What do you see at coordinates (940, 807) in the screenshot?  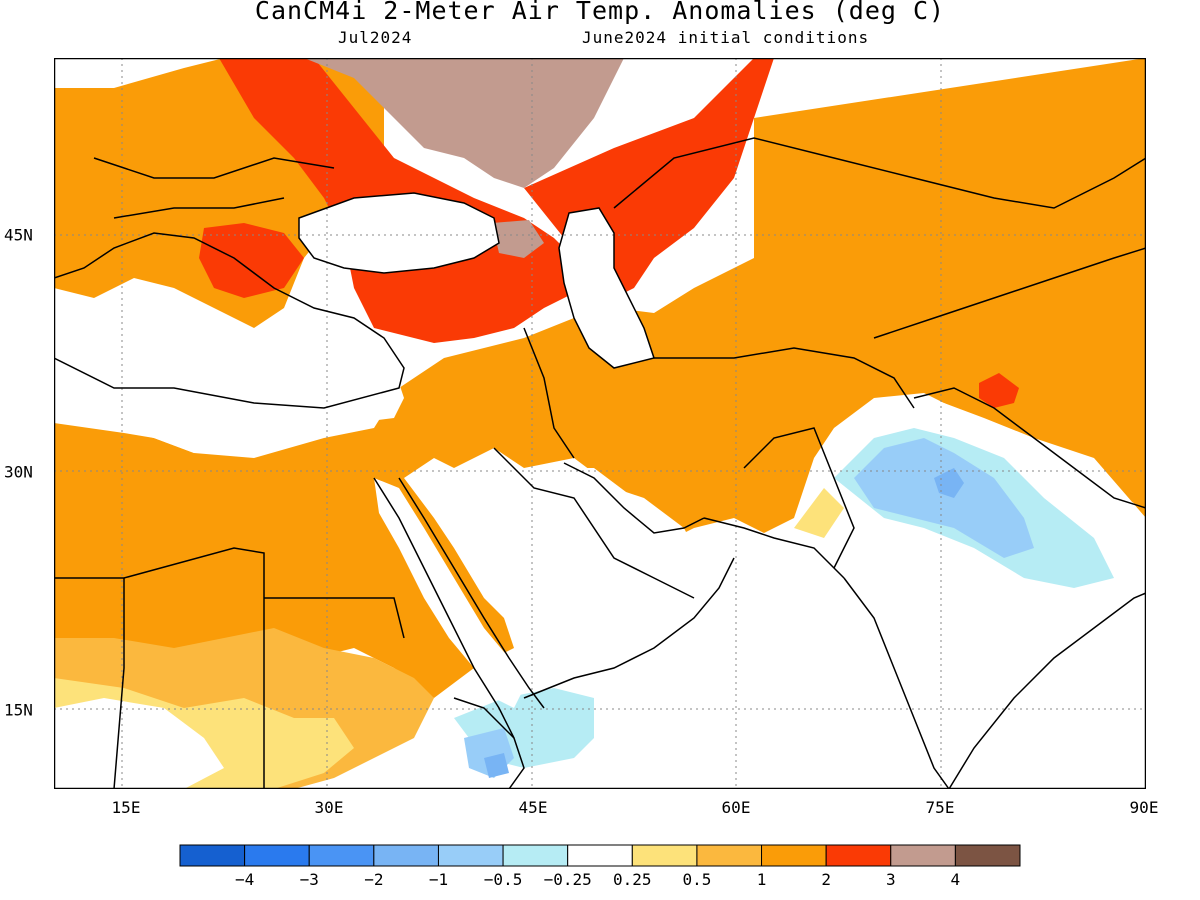 I see `x-tick-75e: 75E` at bounding box center [940, 807].